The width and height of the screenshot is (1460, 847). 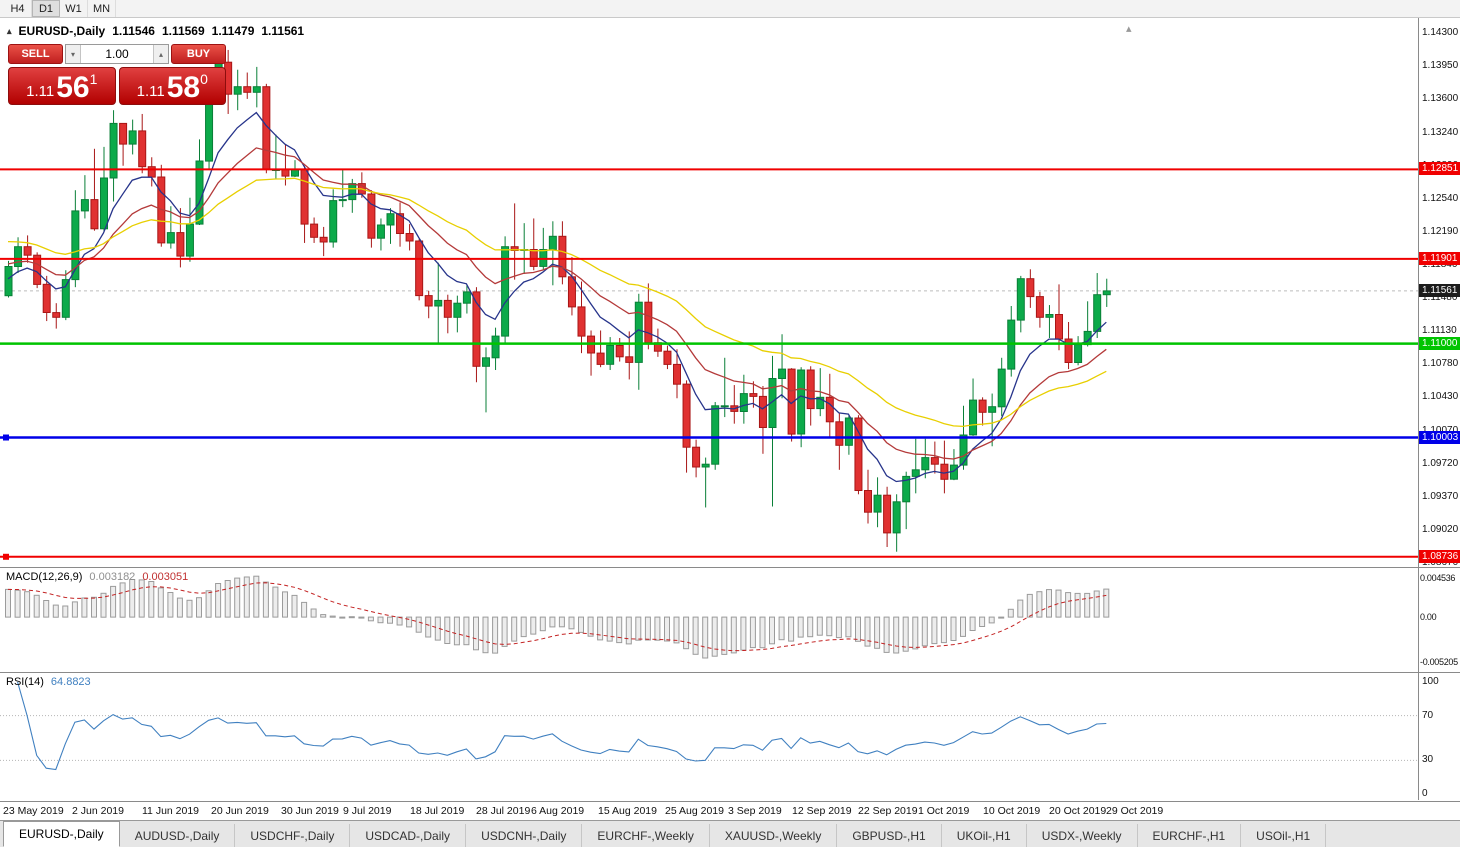 What do you see at coordinates (1440, 298) in the screenshot?
I see `price-axis-tick: 1.11480` at bounding box center [1440, 298].